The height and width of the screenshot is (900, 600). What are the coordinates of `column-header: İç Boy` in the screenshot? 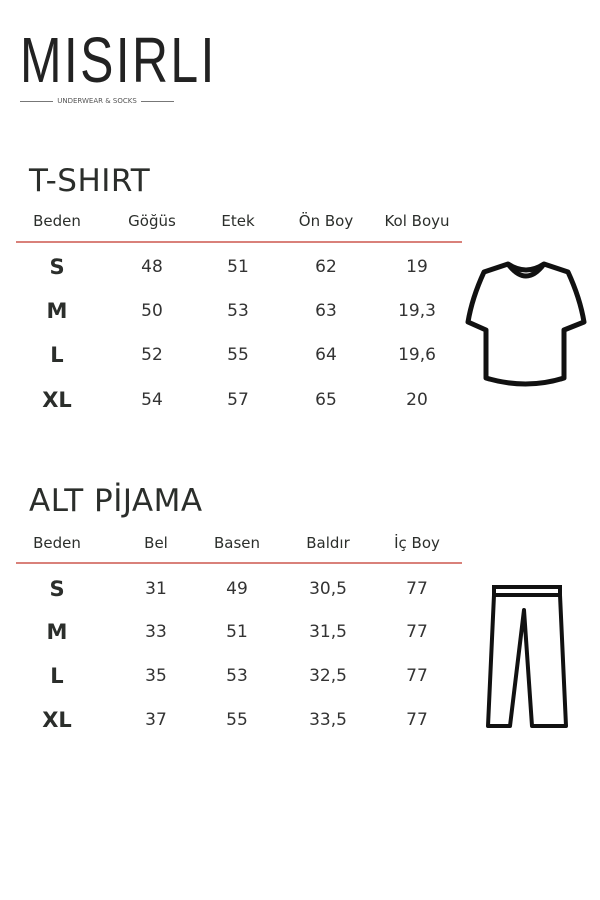 It's located at (417, 543).